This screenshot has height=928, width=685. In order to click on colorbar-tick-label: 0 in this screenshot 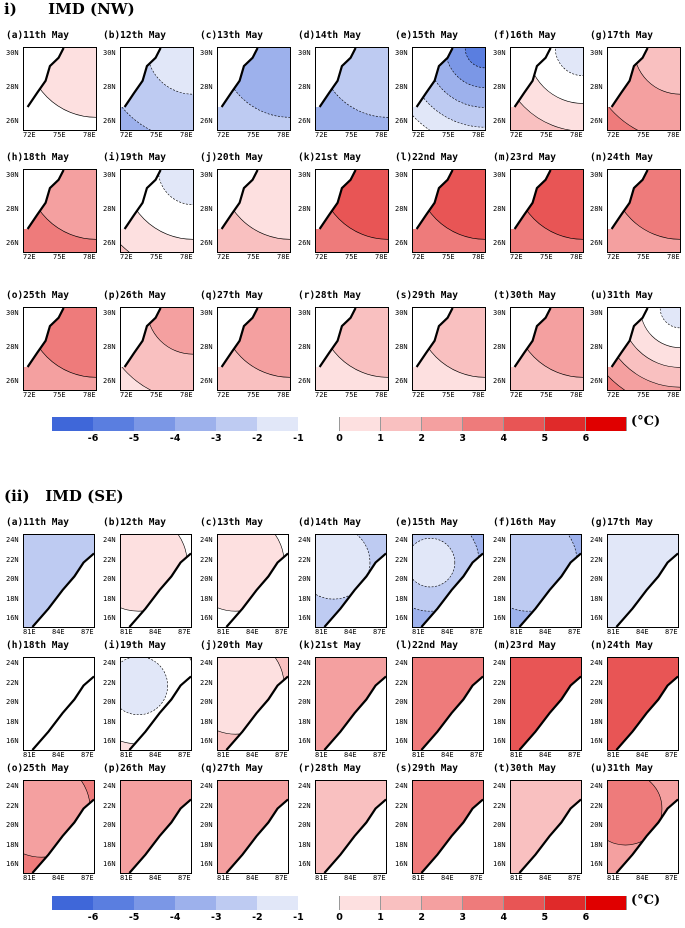, I will do `click(339, 438)`.